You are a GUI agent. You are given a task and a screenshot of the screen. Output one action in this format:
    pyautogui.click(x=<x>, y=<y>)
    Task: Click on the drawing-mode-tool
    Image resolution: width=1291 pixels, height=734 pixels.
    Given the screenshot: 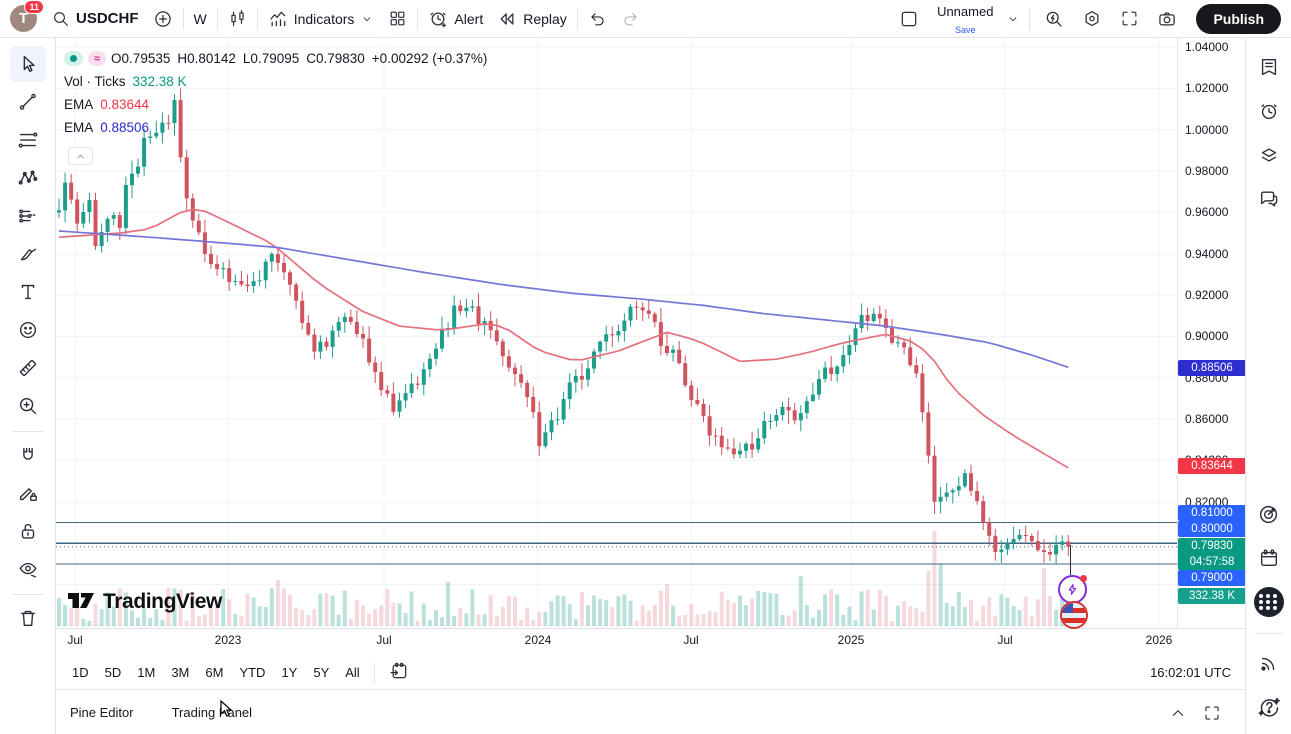 What is the action you would take?
    pyautogui.click(x=28, y=493)
    